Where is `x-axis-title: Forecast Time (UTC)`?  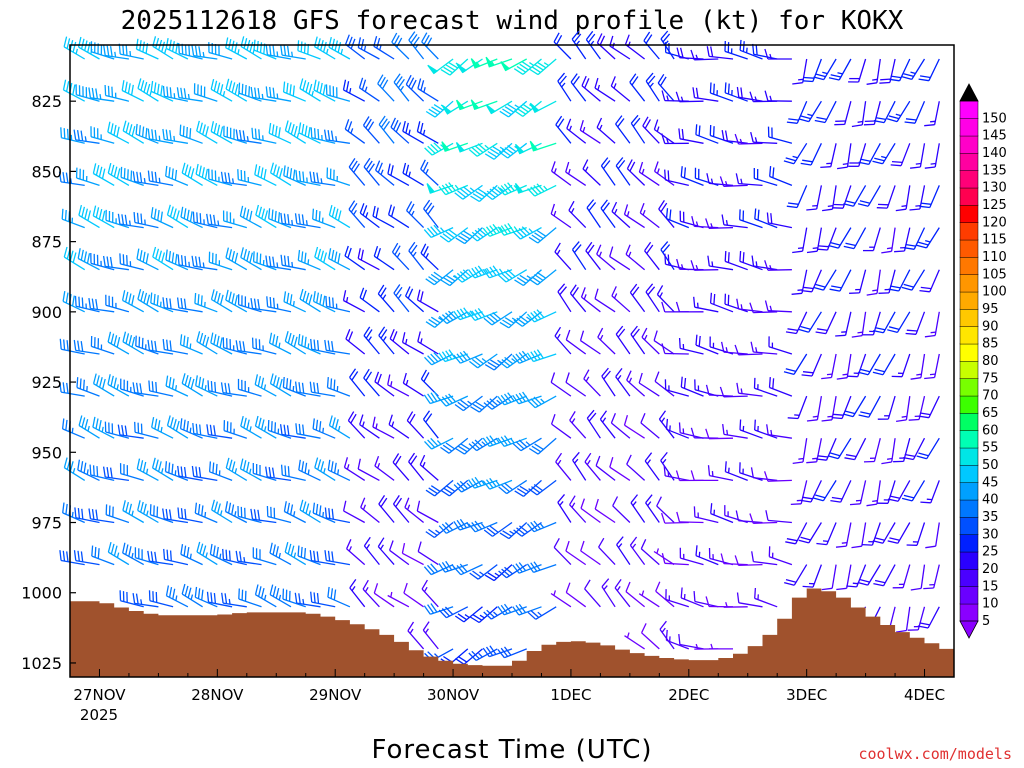
x-axis-title: Forecast Time (UTC) is located at coordinates (511, 750).